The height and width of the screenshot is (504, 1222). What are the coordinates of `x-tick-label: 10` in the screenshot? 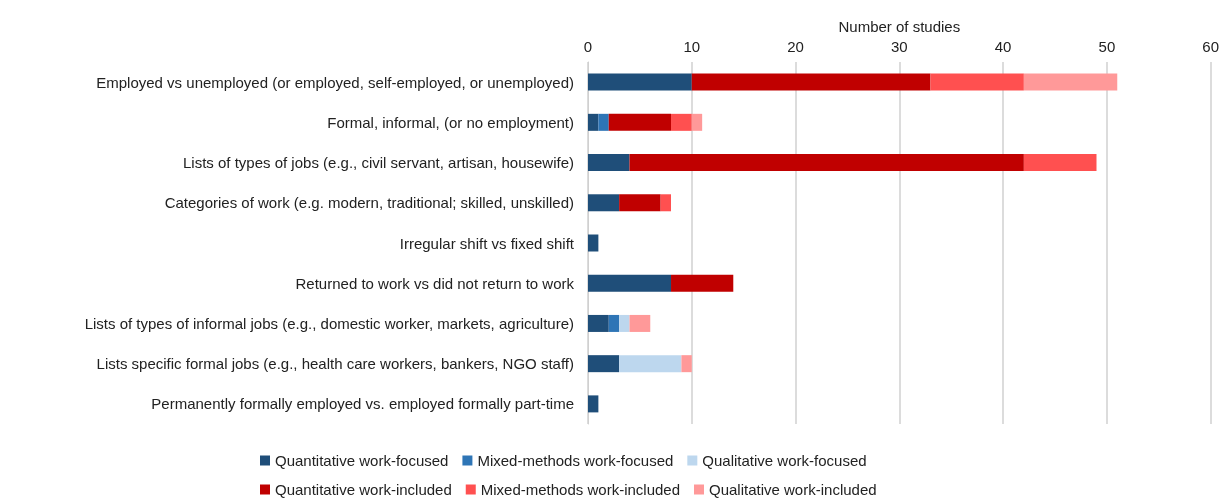 It's located at (692, 46).